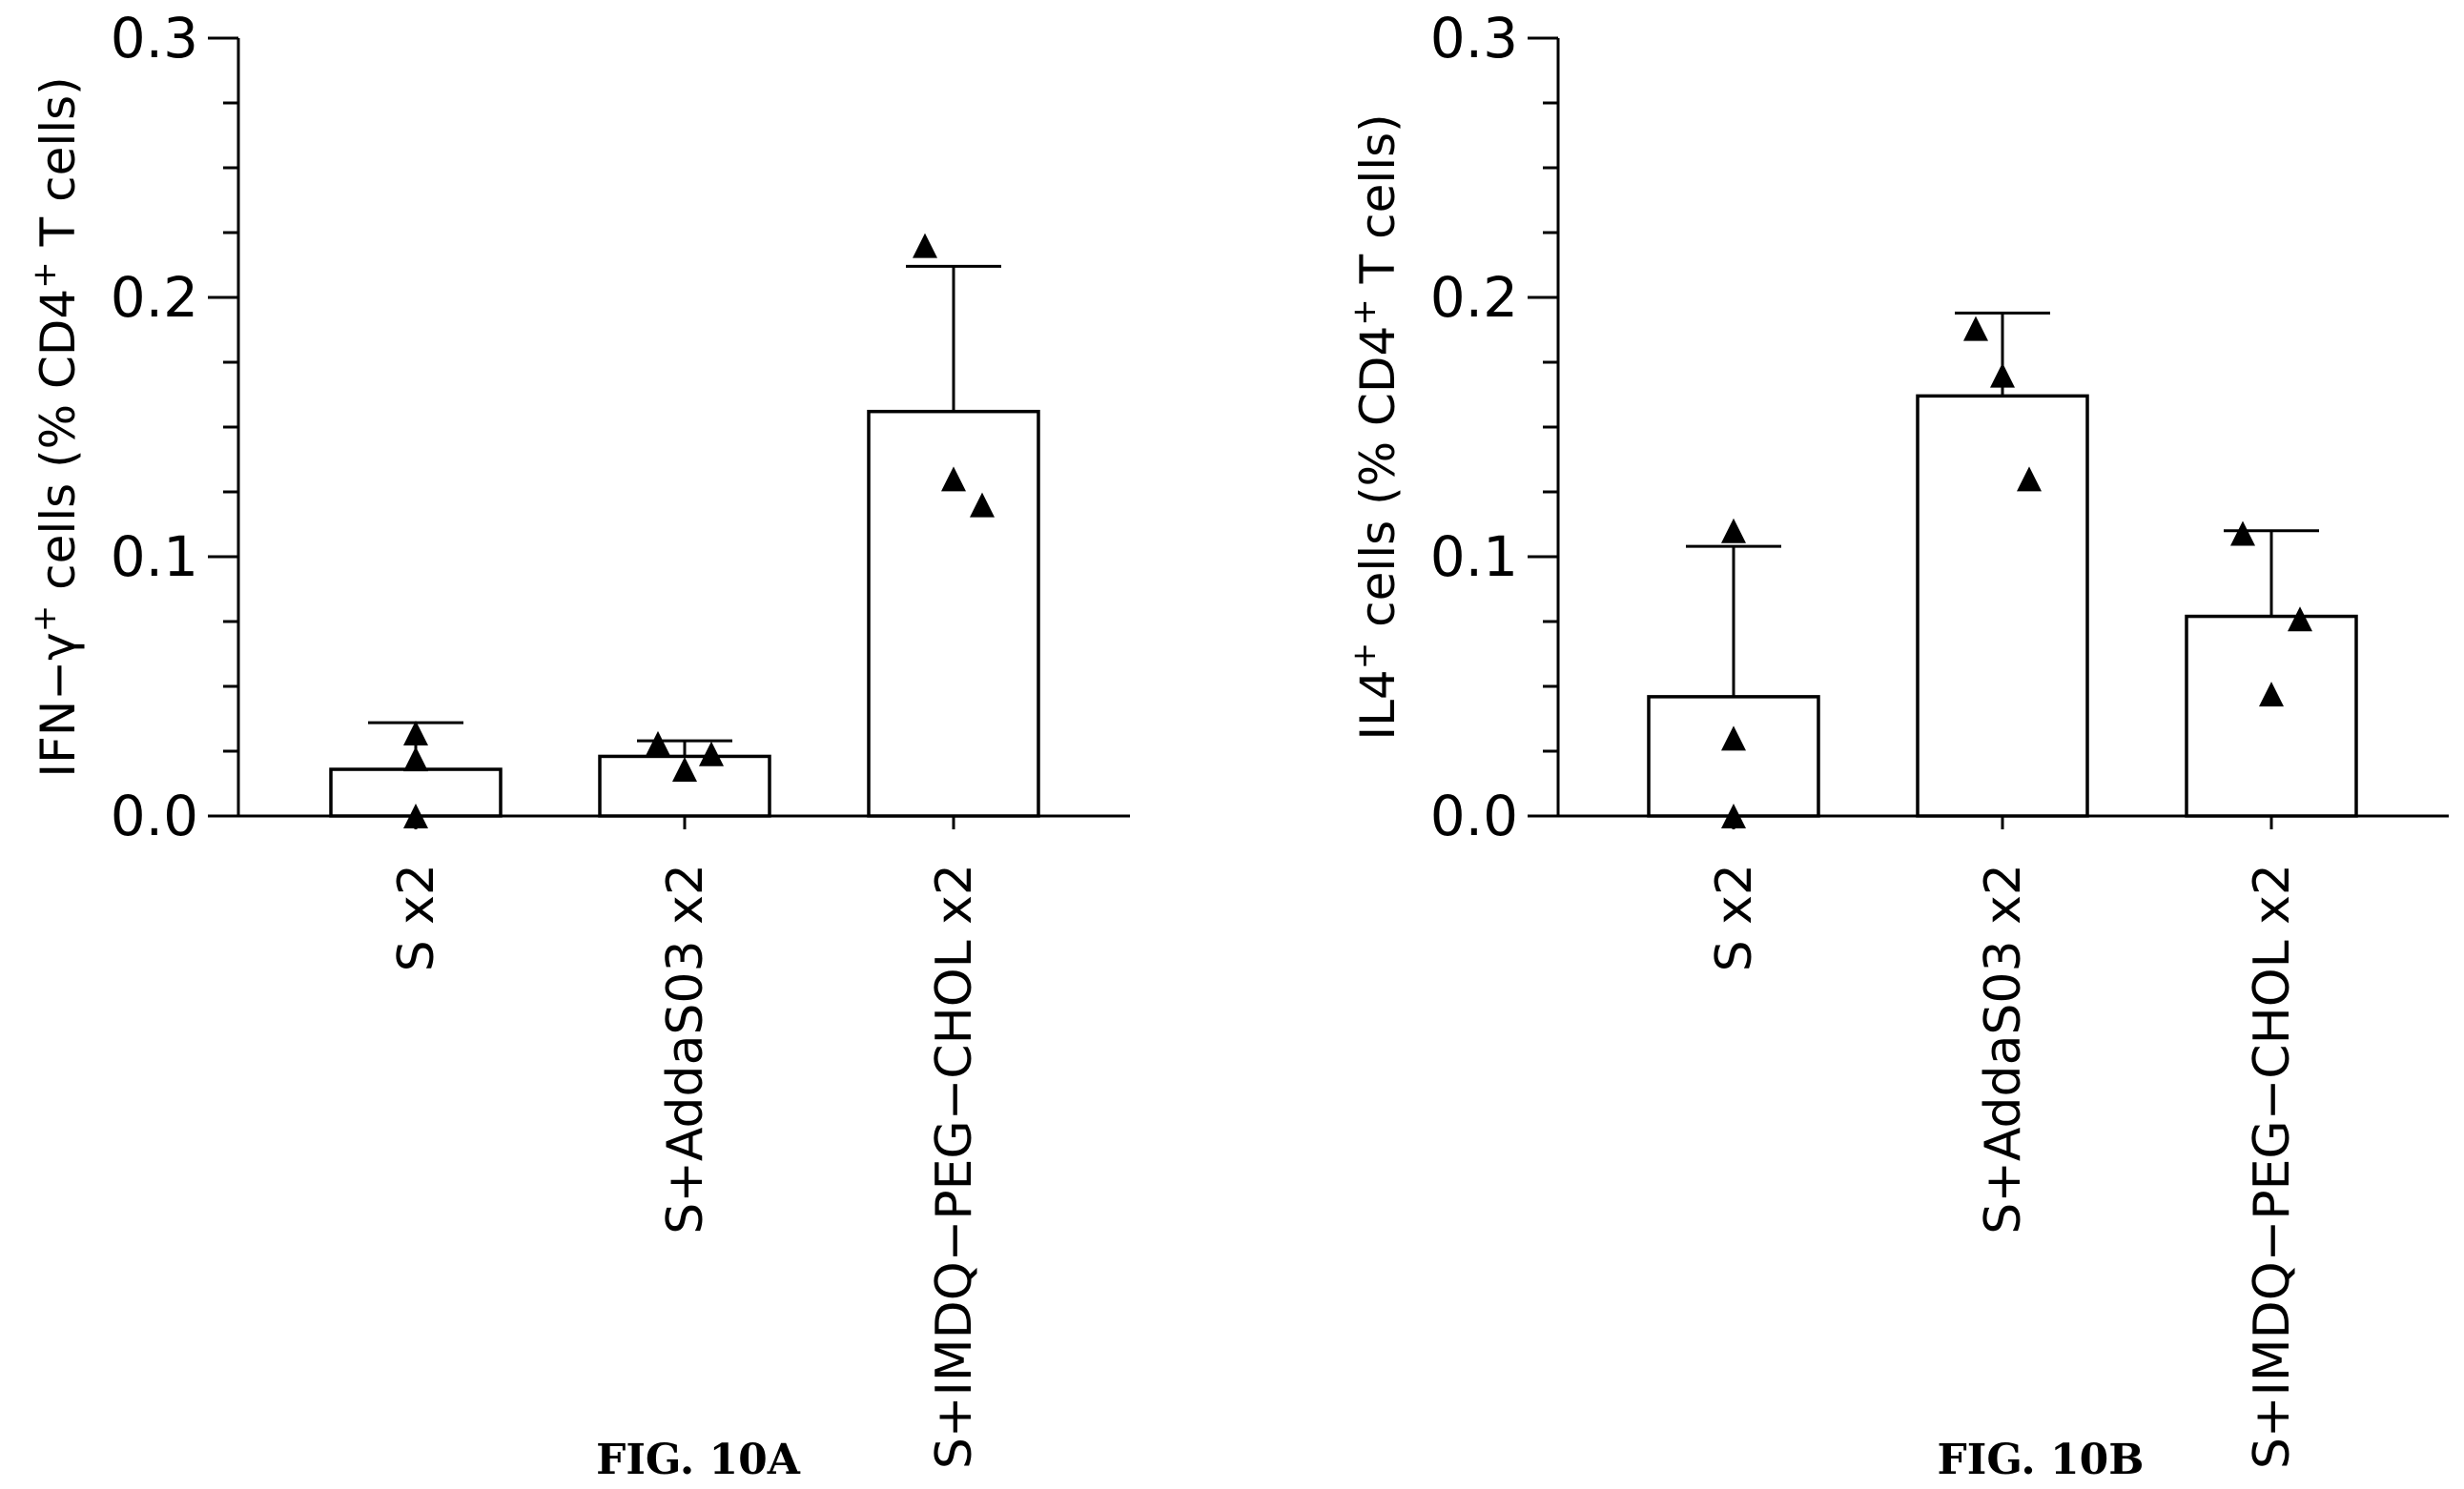  Describe the element at coordinates (56, 426) in the screenshot. I see `y-axis-label: IFN−γ+ cells (% CD4+ T cells)` at that location.